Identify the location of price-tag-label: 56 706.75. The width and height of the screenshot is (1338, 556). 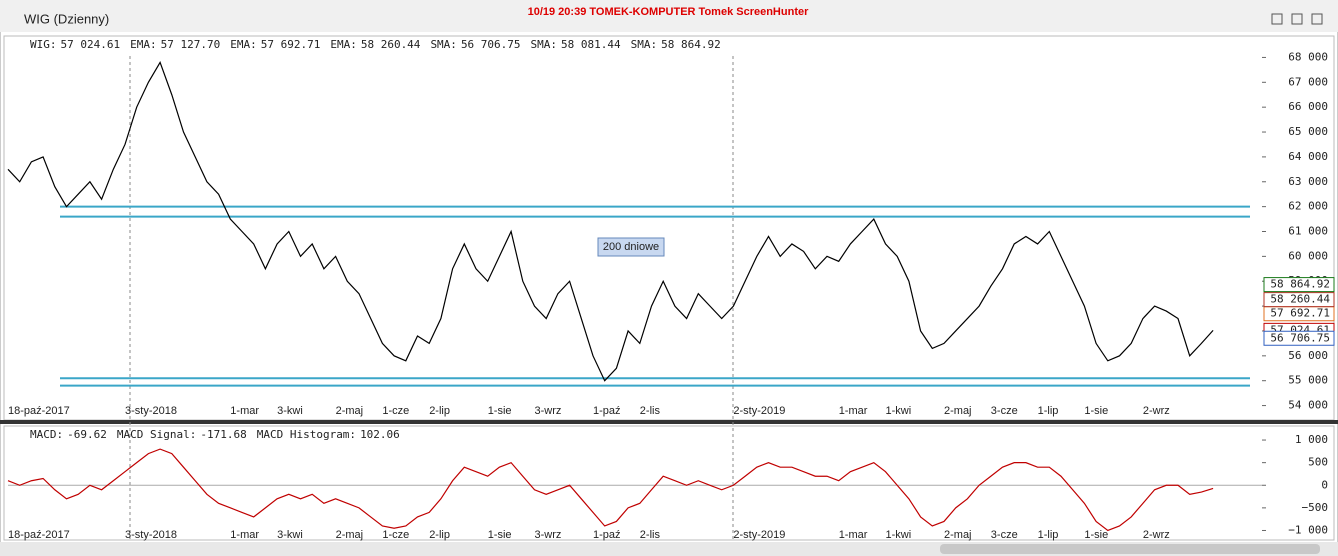
(1300, 337).